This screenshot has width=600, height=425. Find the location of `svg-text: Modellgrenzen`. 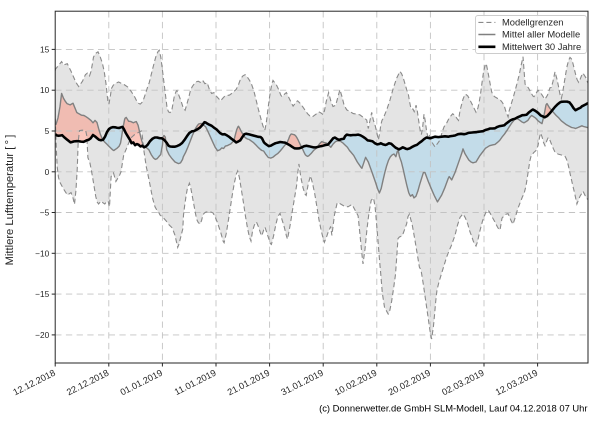

svg-text: Modellgrenzen is located at coordinates (533, 22).